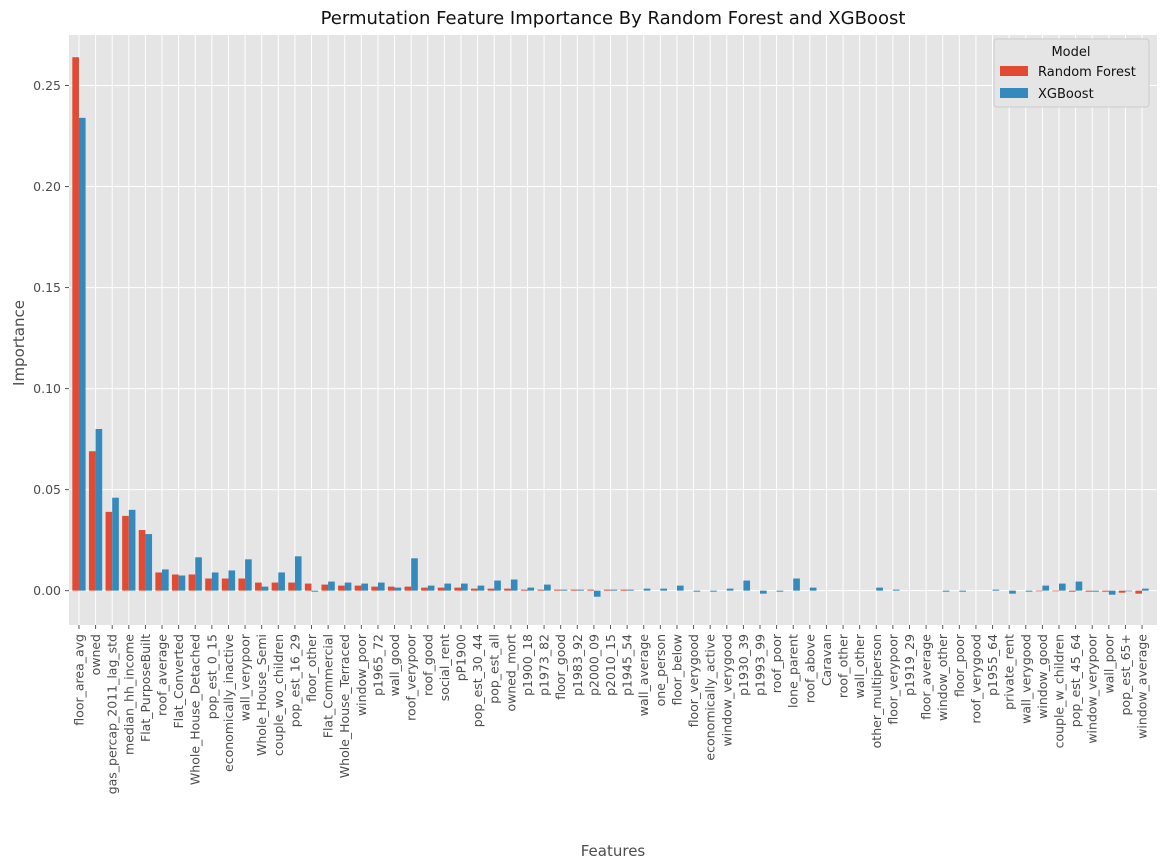 Image resolution: width=1166 pixels, height=868 pixels. What do you see at coordinates (560, 667) in the screenshot?
I see `x-tick-label: floor_good` at bounding box center [560, 667].